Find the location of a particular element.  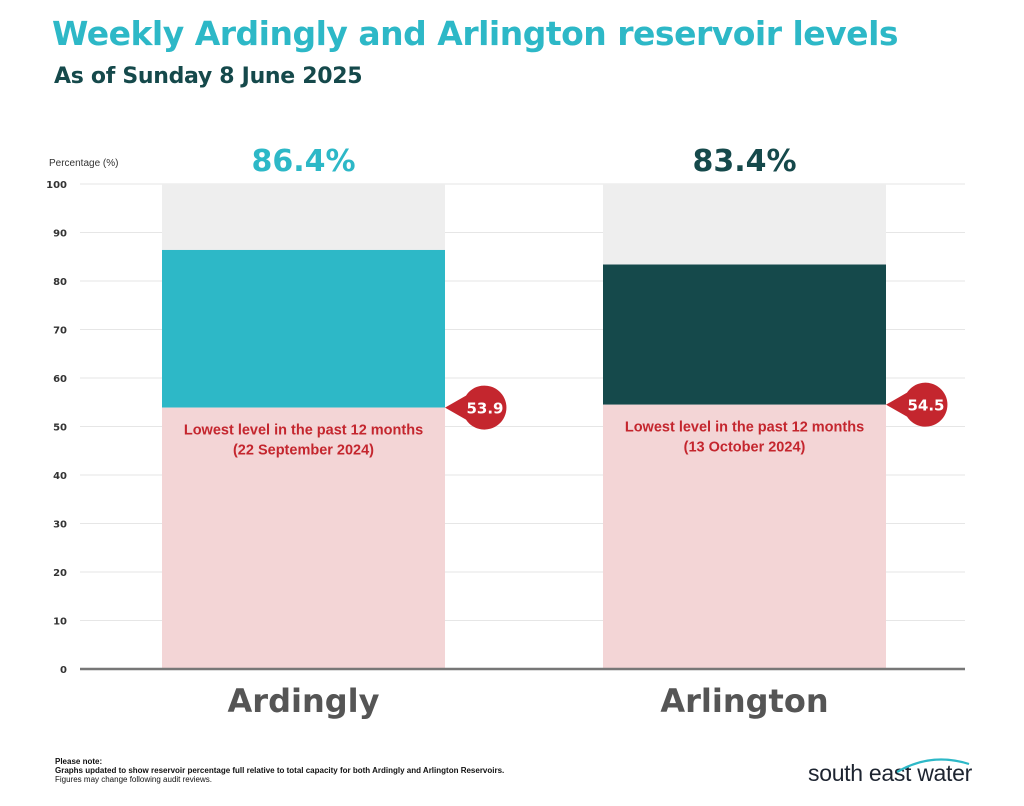

lowest-level-value: 53.9 is located at coordinates (484, 409).